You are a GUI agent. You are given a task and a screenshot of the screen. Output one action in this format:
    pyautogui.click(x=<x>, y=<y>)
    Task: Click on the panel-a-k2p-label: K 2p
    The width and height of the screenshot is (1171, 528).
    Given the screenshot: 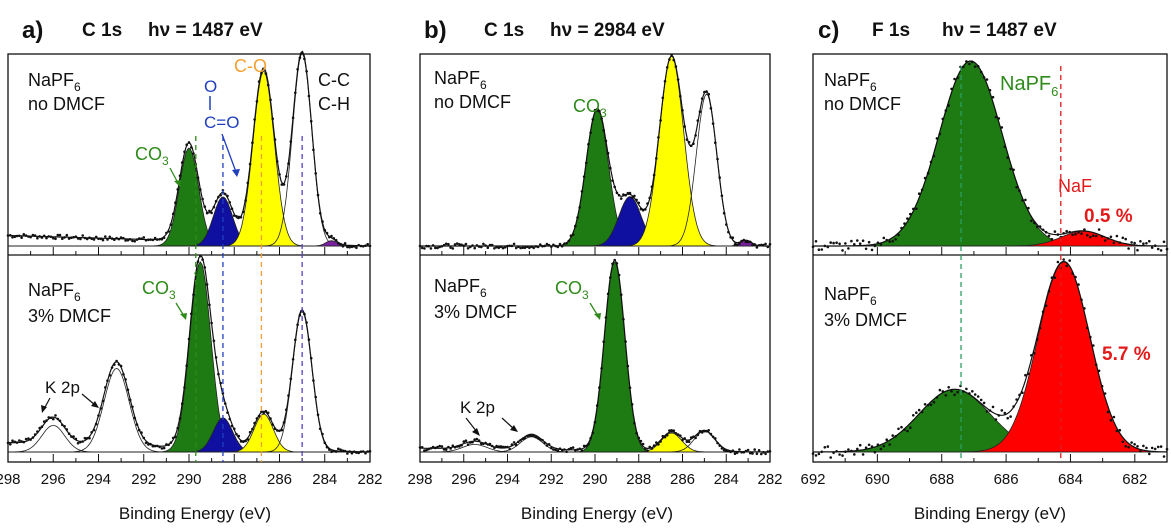 What is the action you would take?
    pyautogui.click(x=62, y=387)
    